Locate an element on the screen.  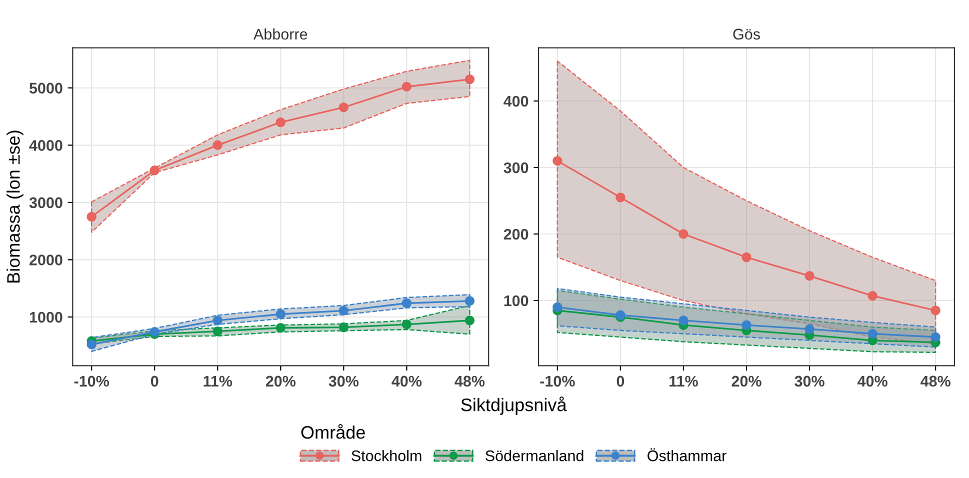
legend-label: Stockholm is located at coordinates (387, 456).